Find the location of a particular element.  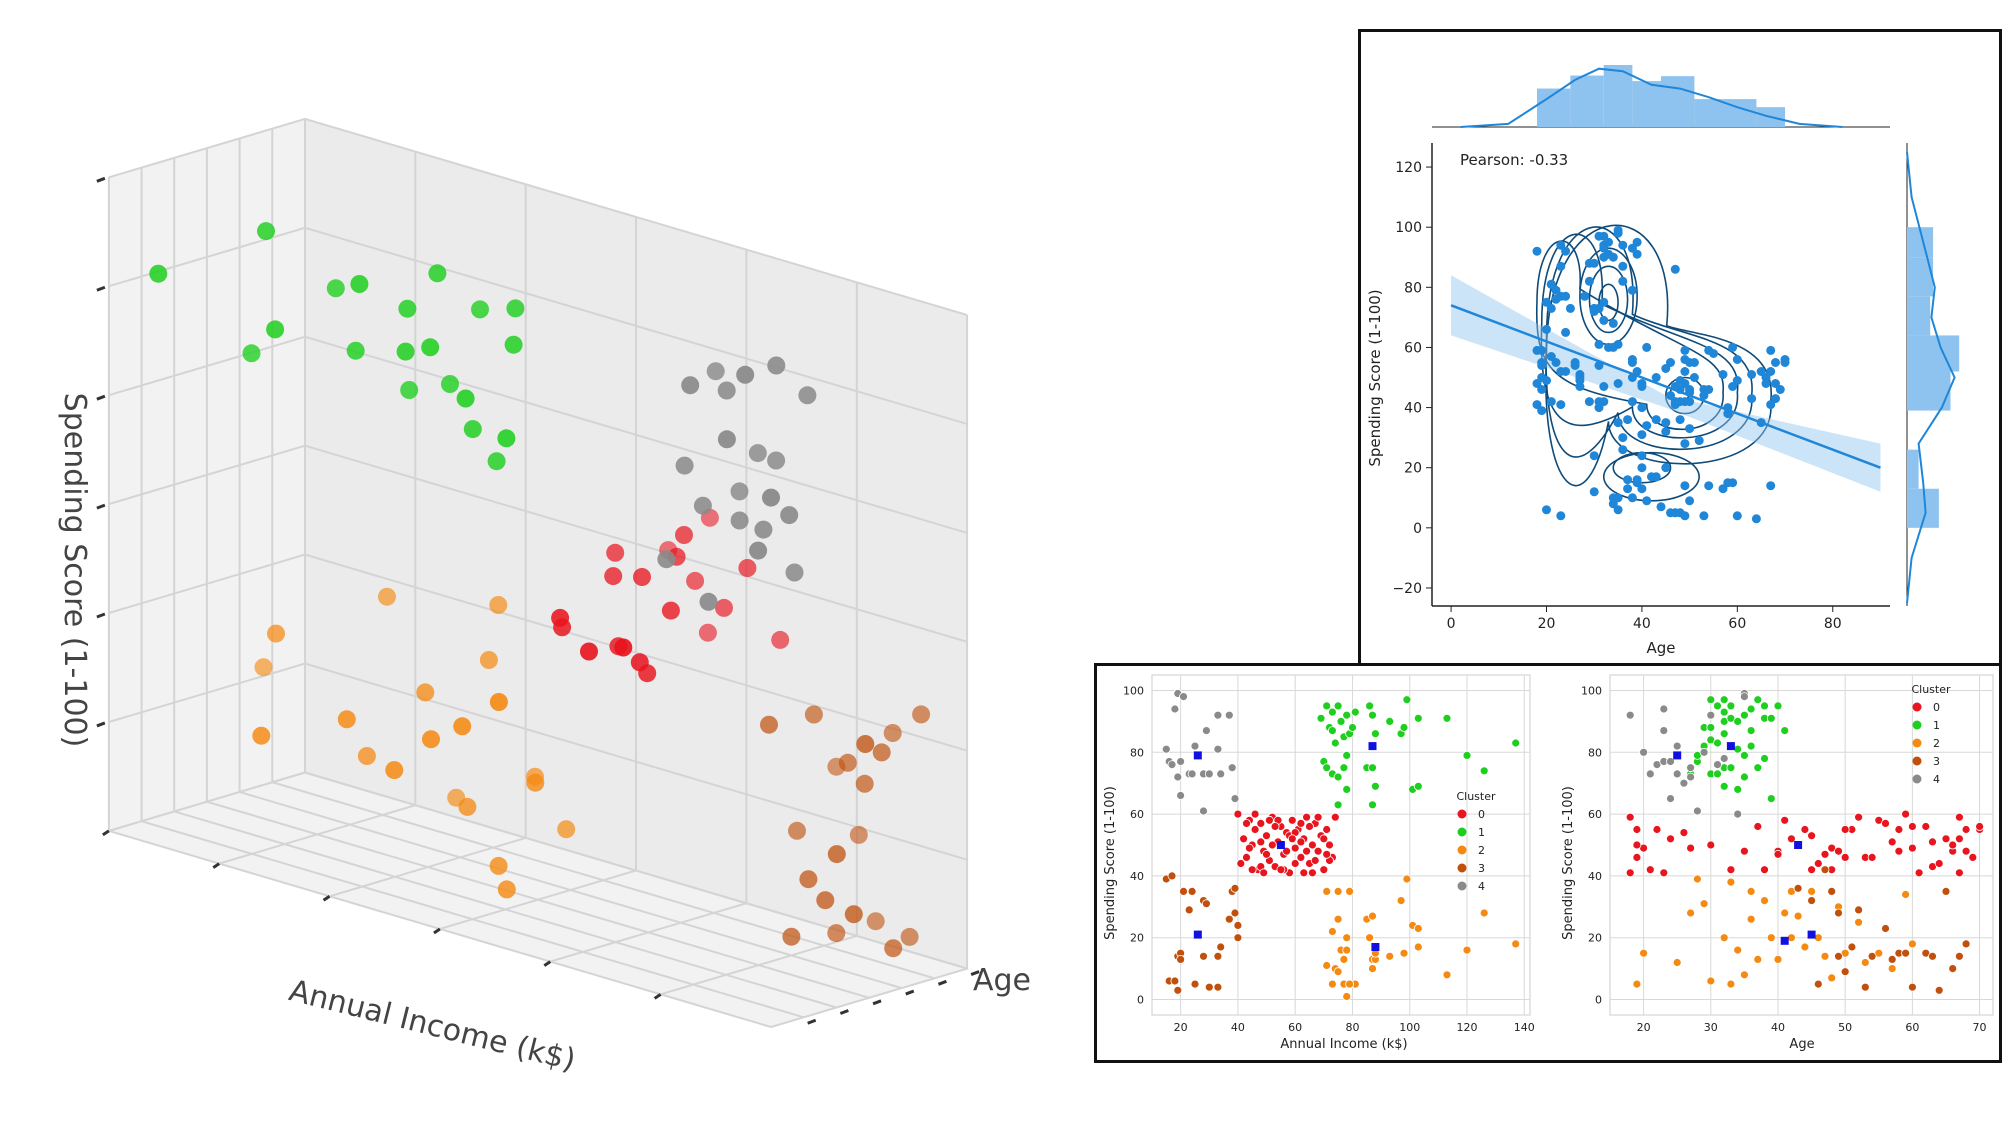

tick-income is located at coordinates (437, 931).